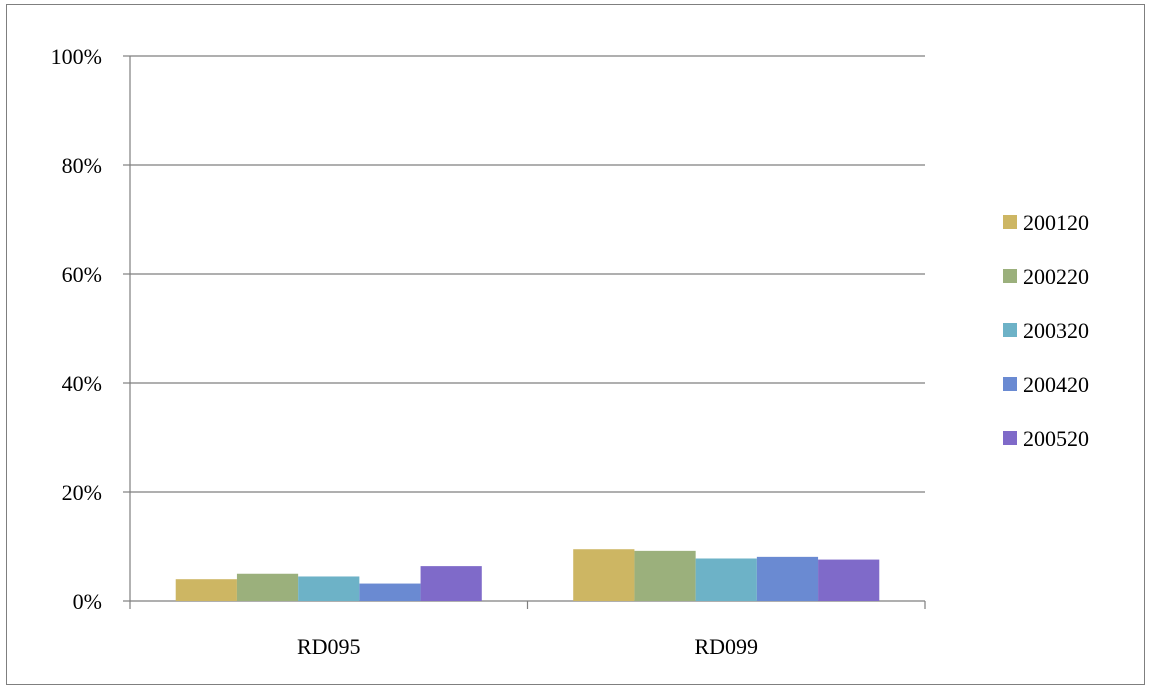 This screenshot has width=1151, height=689. Describe the element at coordinates (1056, 384) in the screenshot. I see `legend-label-200420: 200420` at that location.